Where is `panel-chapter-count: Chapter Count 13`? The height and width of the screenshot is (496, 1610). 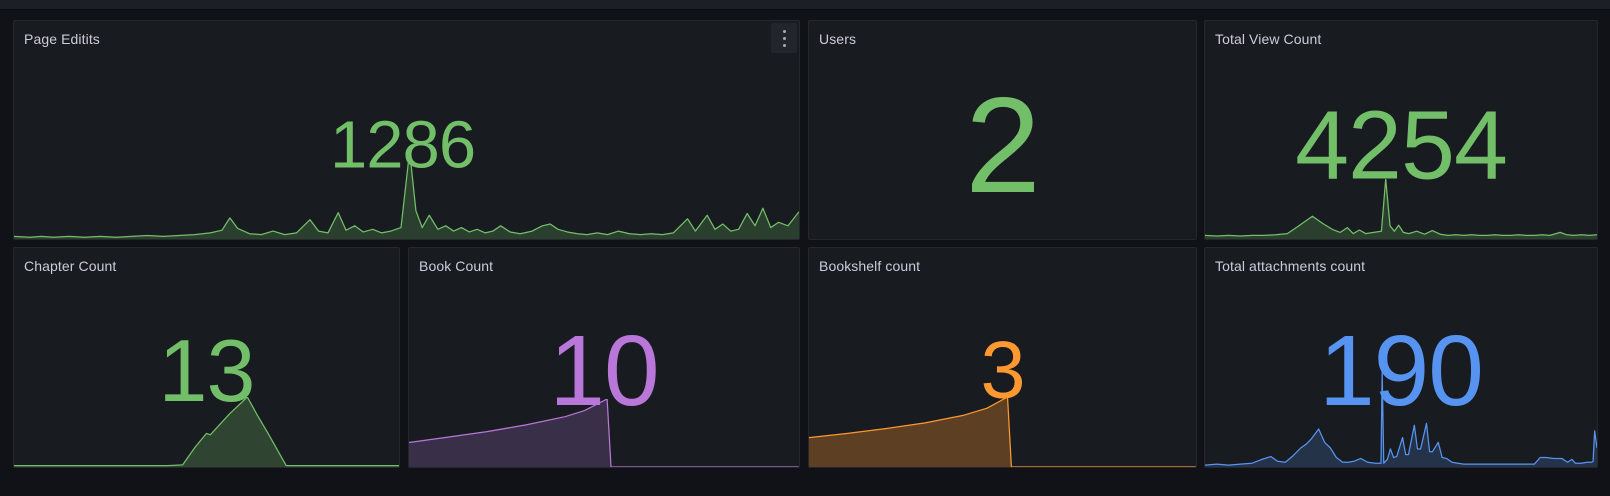 panel-chapter-count: Chapter Count 13 is located at coordinates (206, 357).